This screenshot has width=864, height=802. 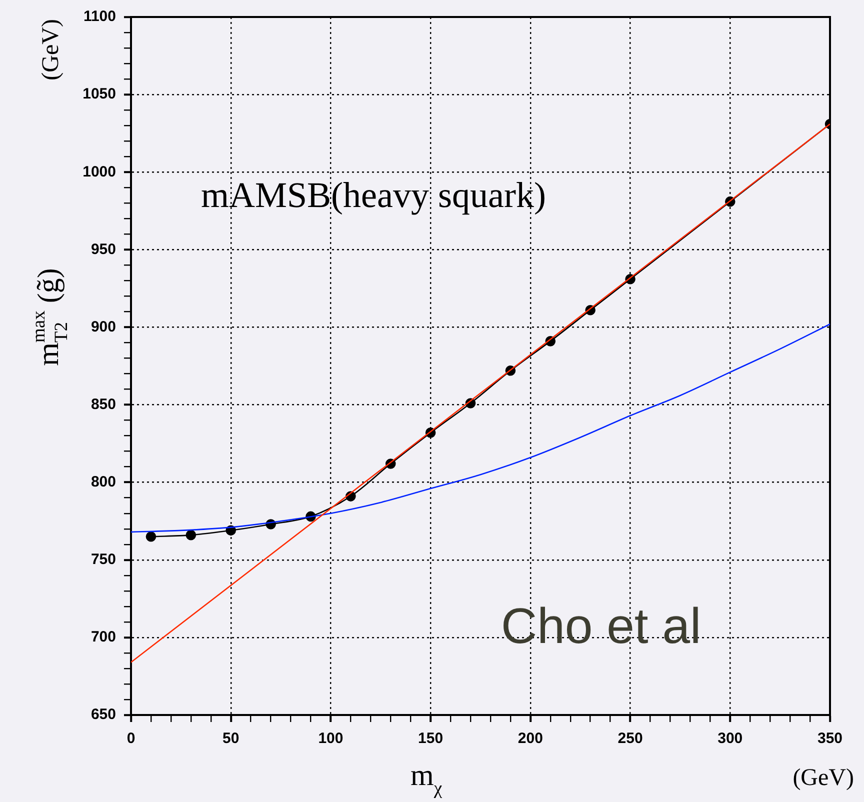 I want to click on x-tick-label: 250, so click(x=630, y=739).